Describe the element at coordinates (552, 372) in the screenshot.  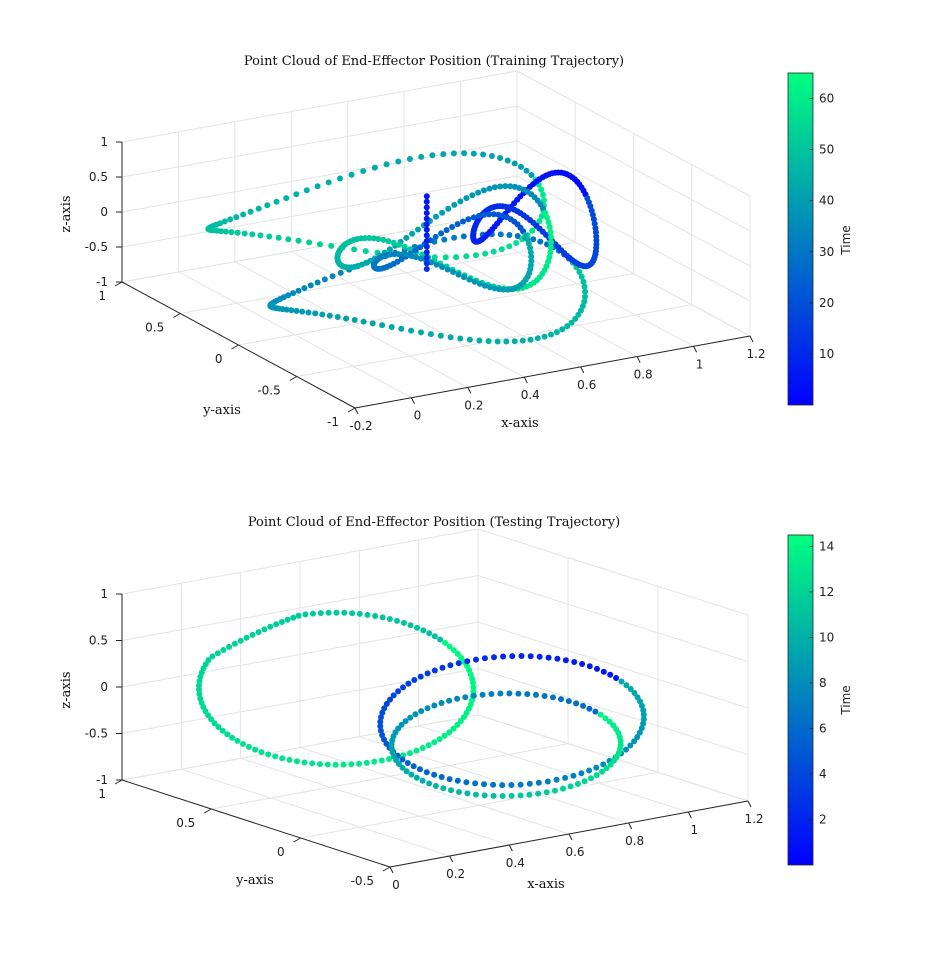
I see `x-axis-line` at that location.